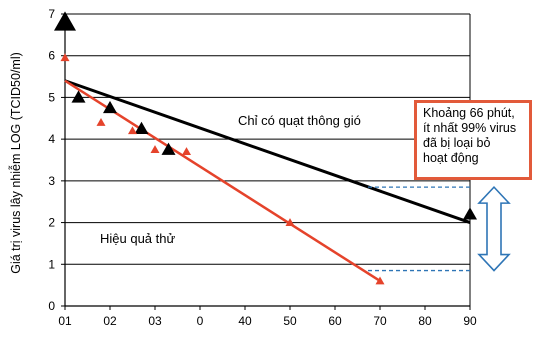 This screenshot has height=338, width=540. I want to click on x-tick-label: 60, so click(335, 321).